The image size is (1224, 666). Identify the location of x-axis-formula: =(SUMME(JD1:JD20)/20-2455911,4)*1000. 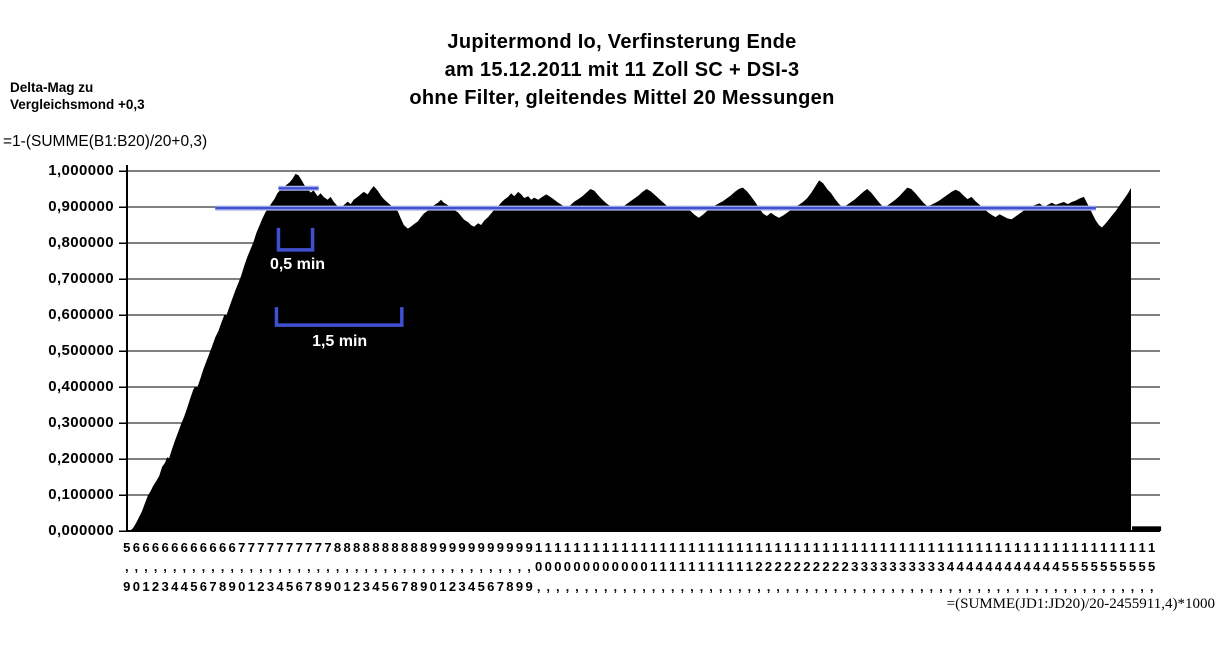
(1080, 604).